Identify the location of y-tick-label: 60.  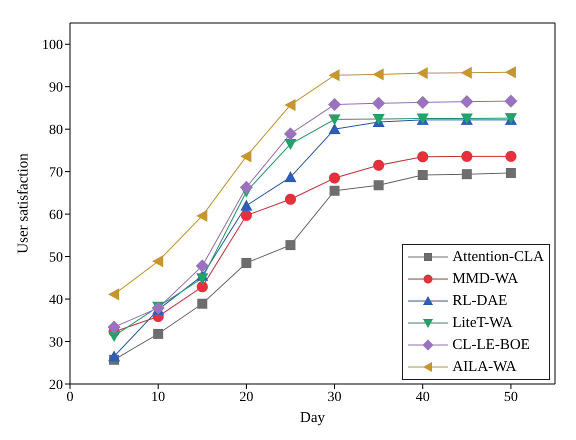
(56, 216).